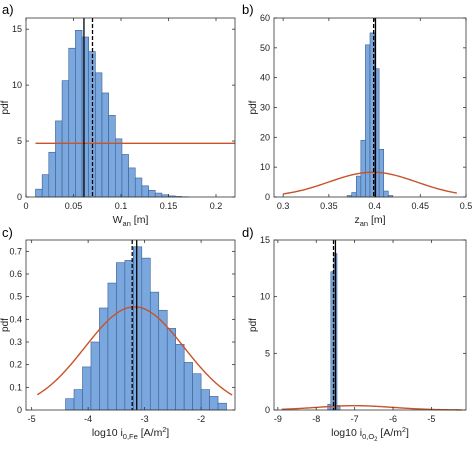 The height and width of the screenshot is (449, 474). What do you see at coordinates (118, 220) in the screenshot?
I see `x-label-main: W` at bounding box center [118, 220].